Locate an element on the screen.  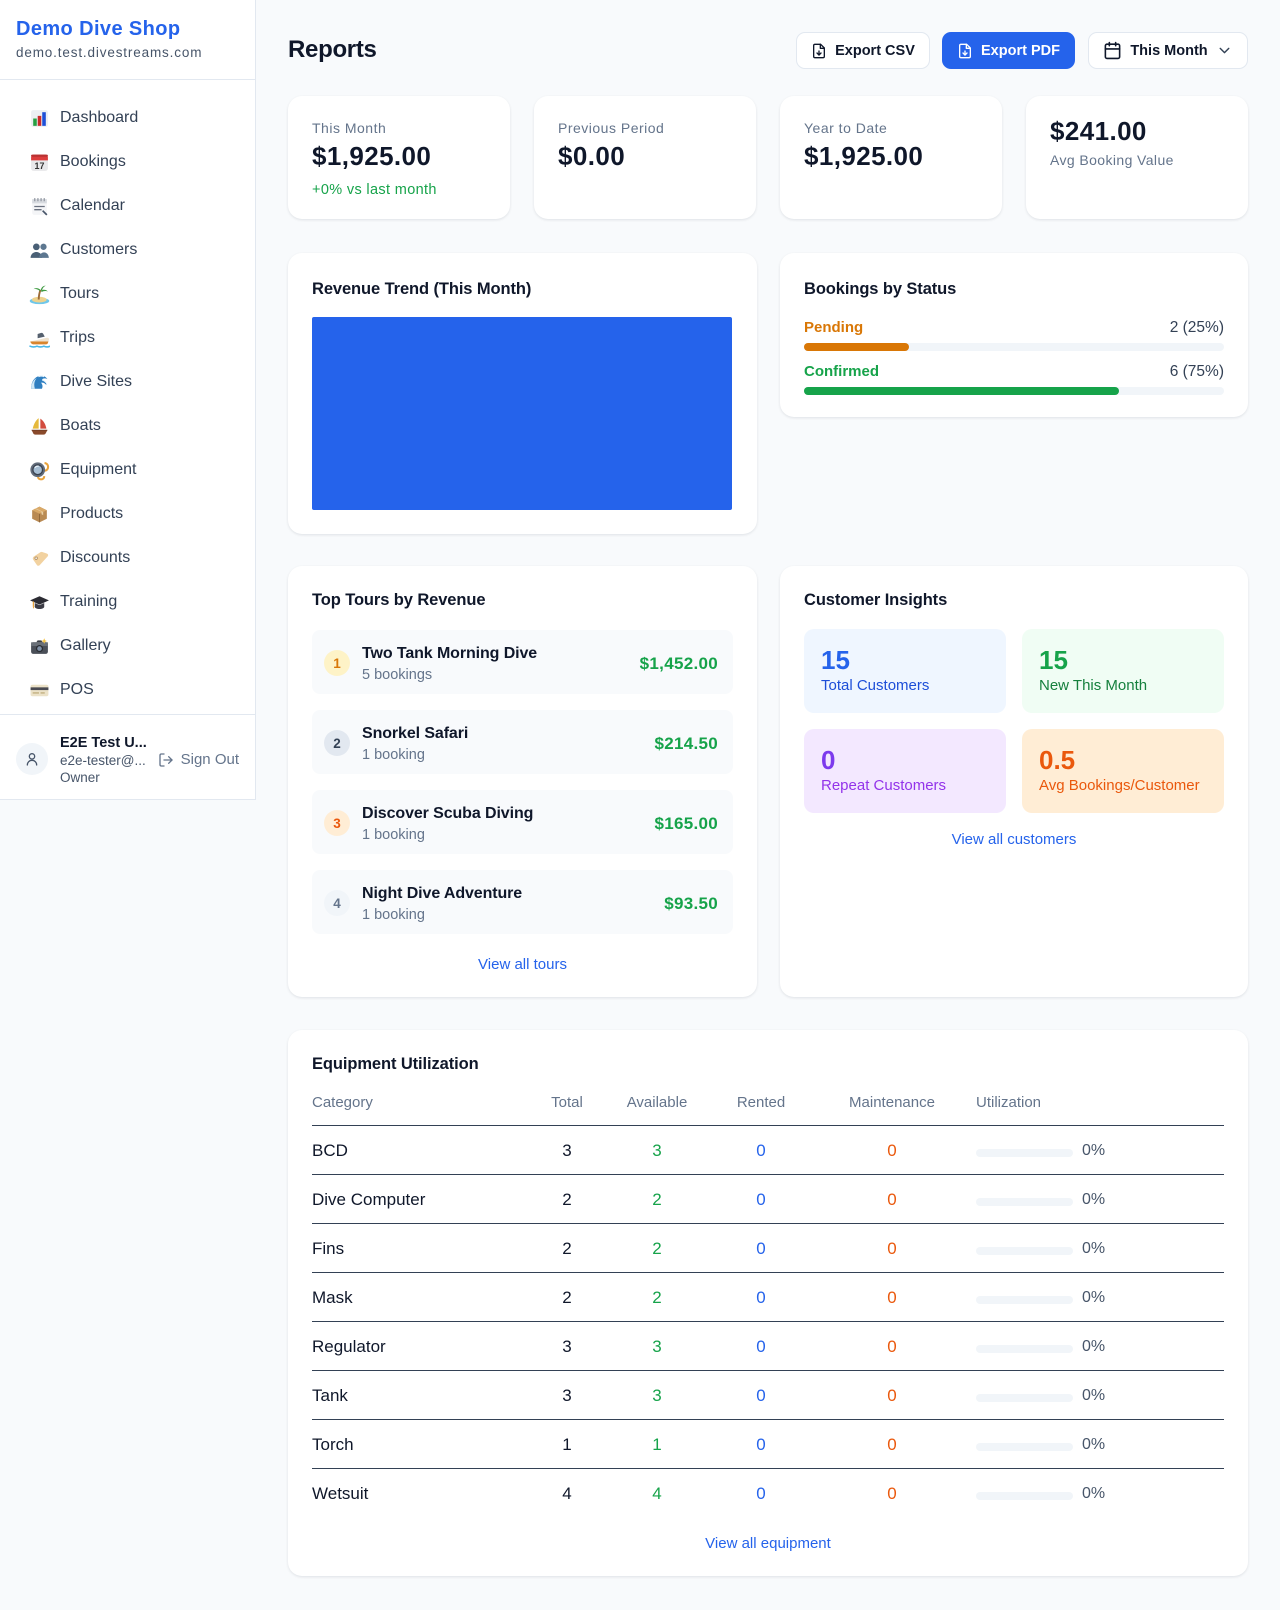
svg-text: 17 is located at coordinates (40, 165).